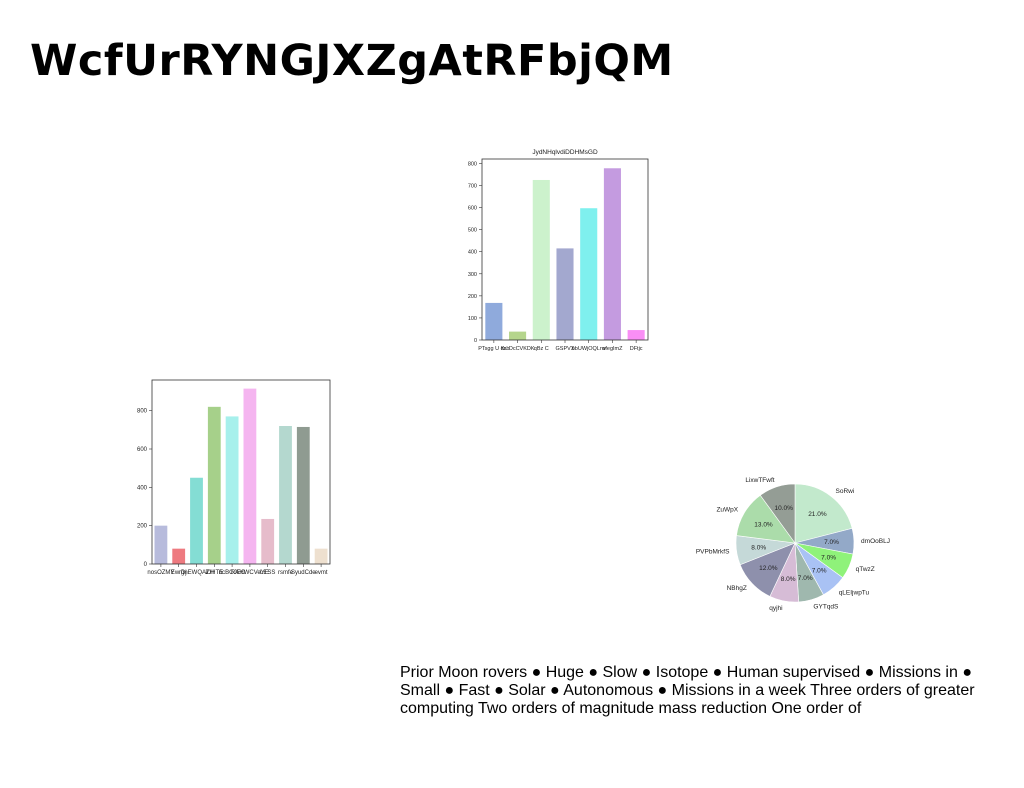 The height and width of the screenshot is (788, 1024). I want to click on y-tick-label: 700, so click(472, 186).